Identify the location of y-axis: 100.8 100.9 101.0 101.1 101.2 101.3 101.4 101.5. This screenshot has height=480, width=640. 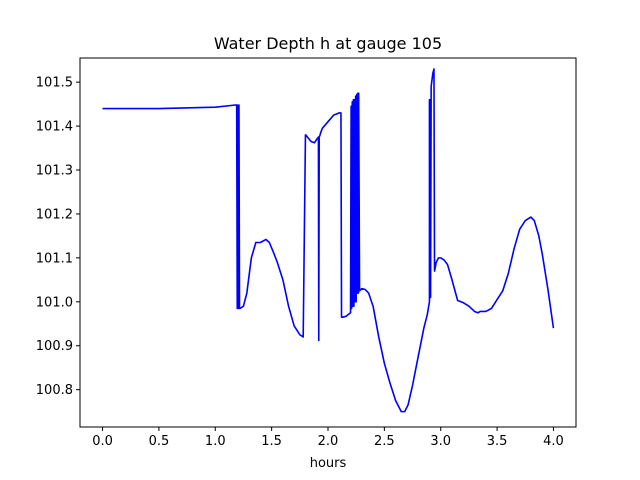
(58, 237).